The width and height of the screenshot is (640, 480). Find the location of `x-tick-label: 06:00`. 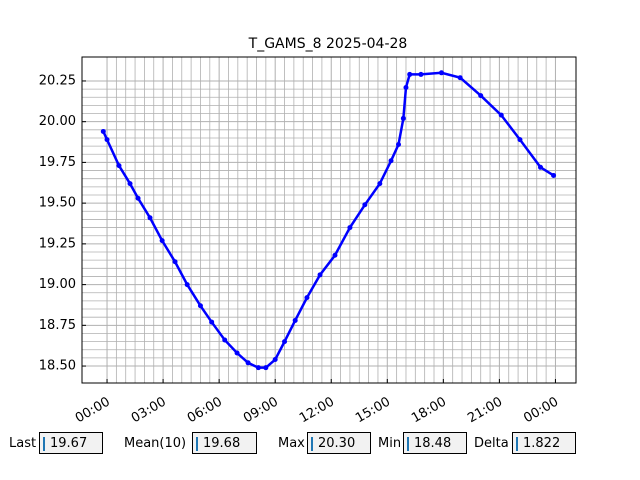

x-tick-label: 06:00 is located at coordinates (205, 410).